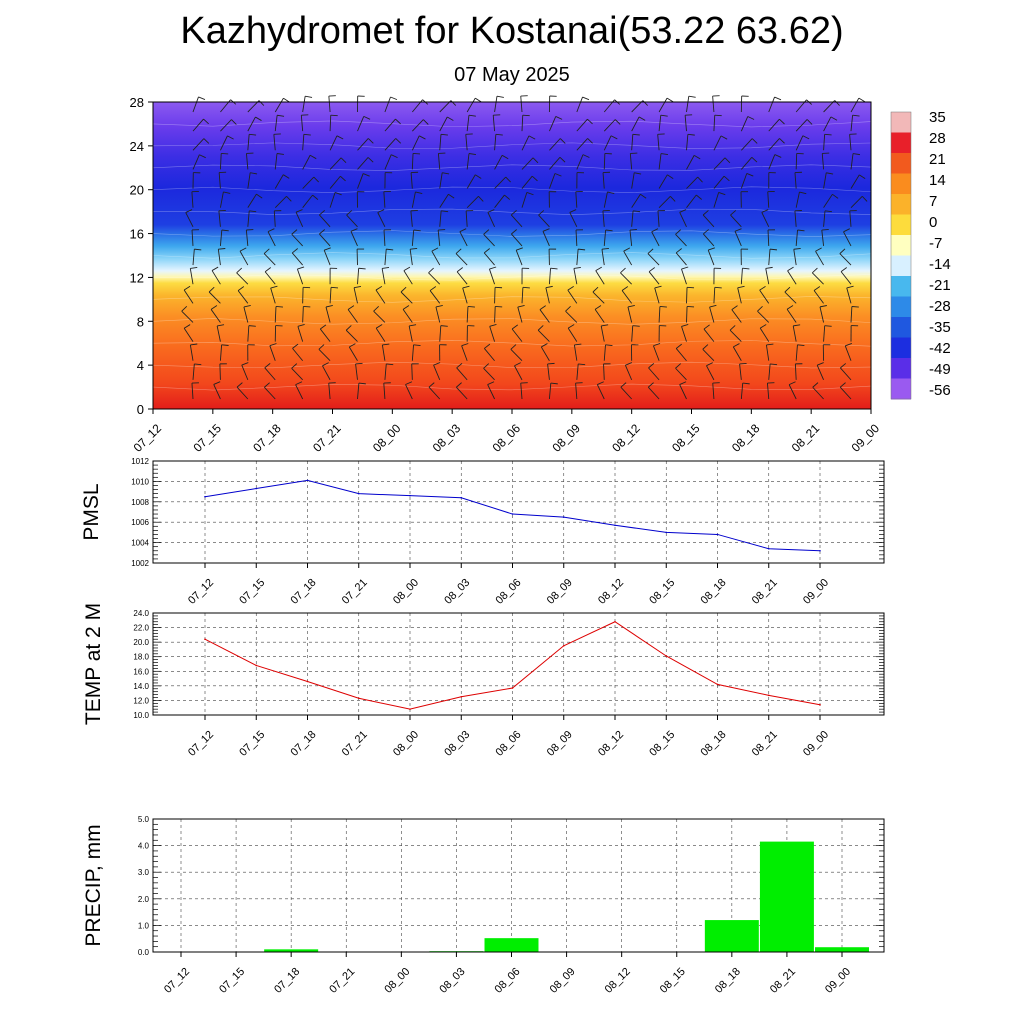 The height and width of the screenshot is (1024, 1024). What do you see at coordinates (611, 744) in the screenshot?
I see `x-tick-label: 08_12` at bounding box center [611, 744].